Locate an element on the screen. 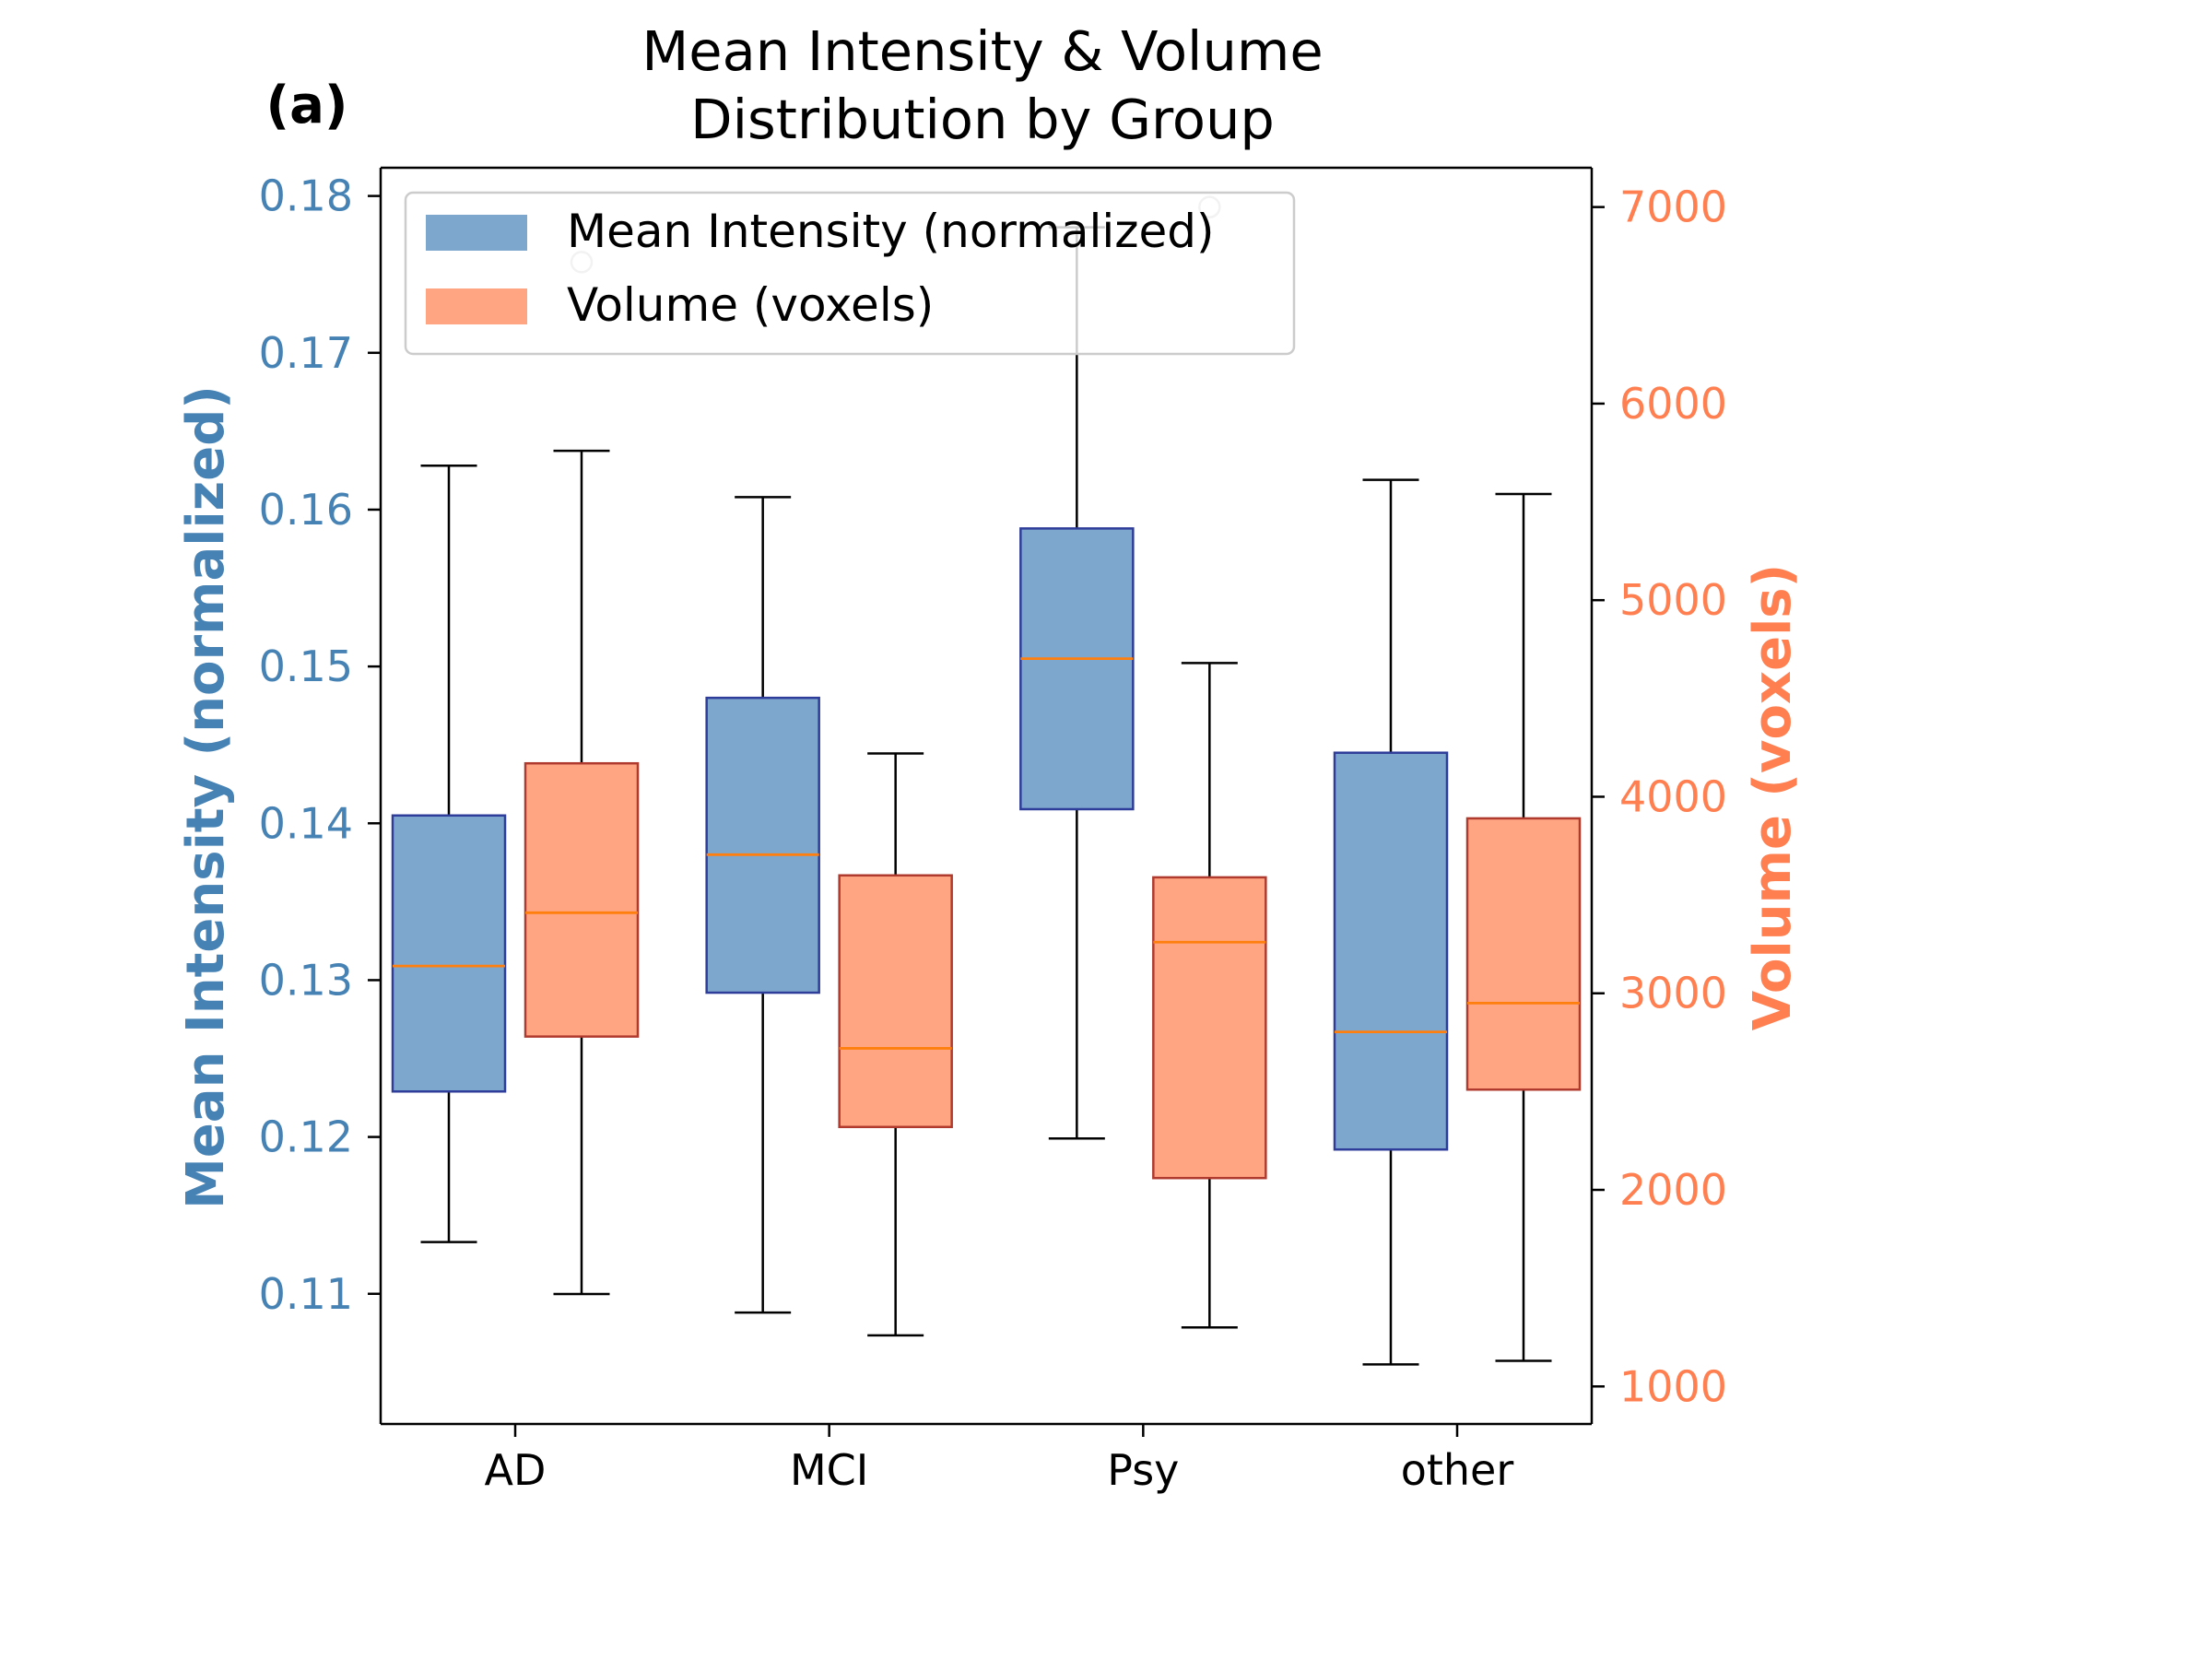 The image size is (2212, 1659). right-y-tick-label: 7000 is located at coordinates (1673, 207).